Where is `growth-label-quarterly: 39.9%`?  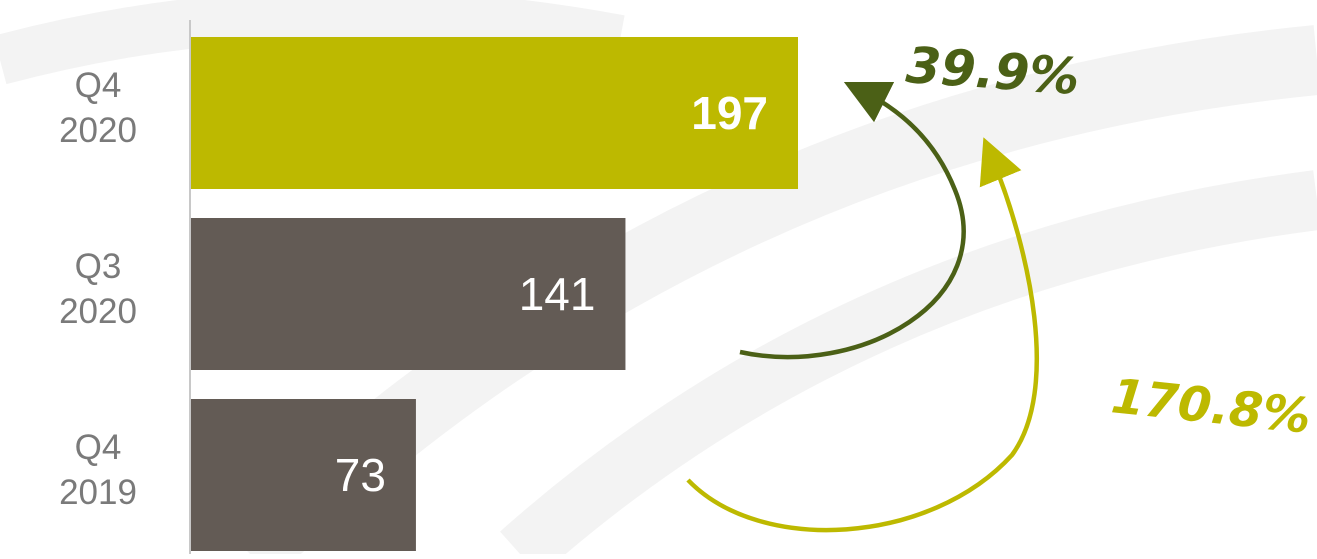 growth-label-quarterly: 39.9% is located at coordinates (992, 71).